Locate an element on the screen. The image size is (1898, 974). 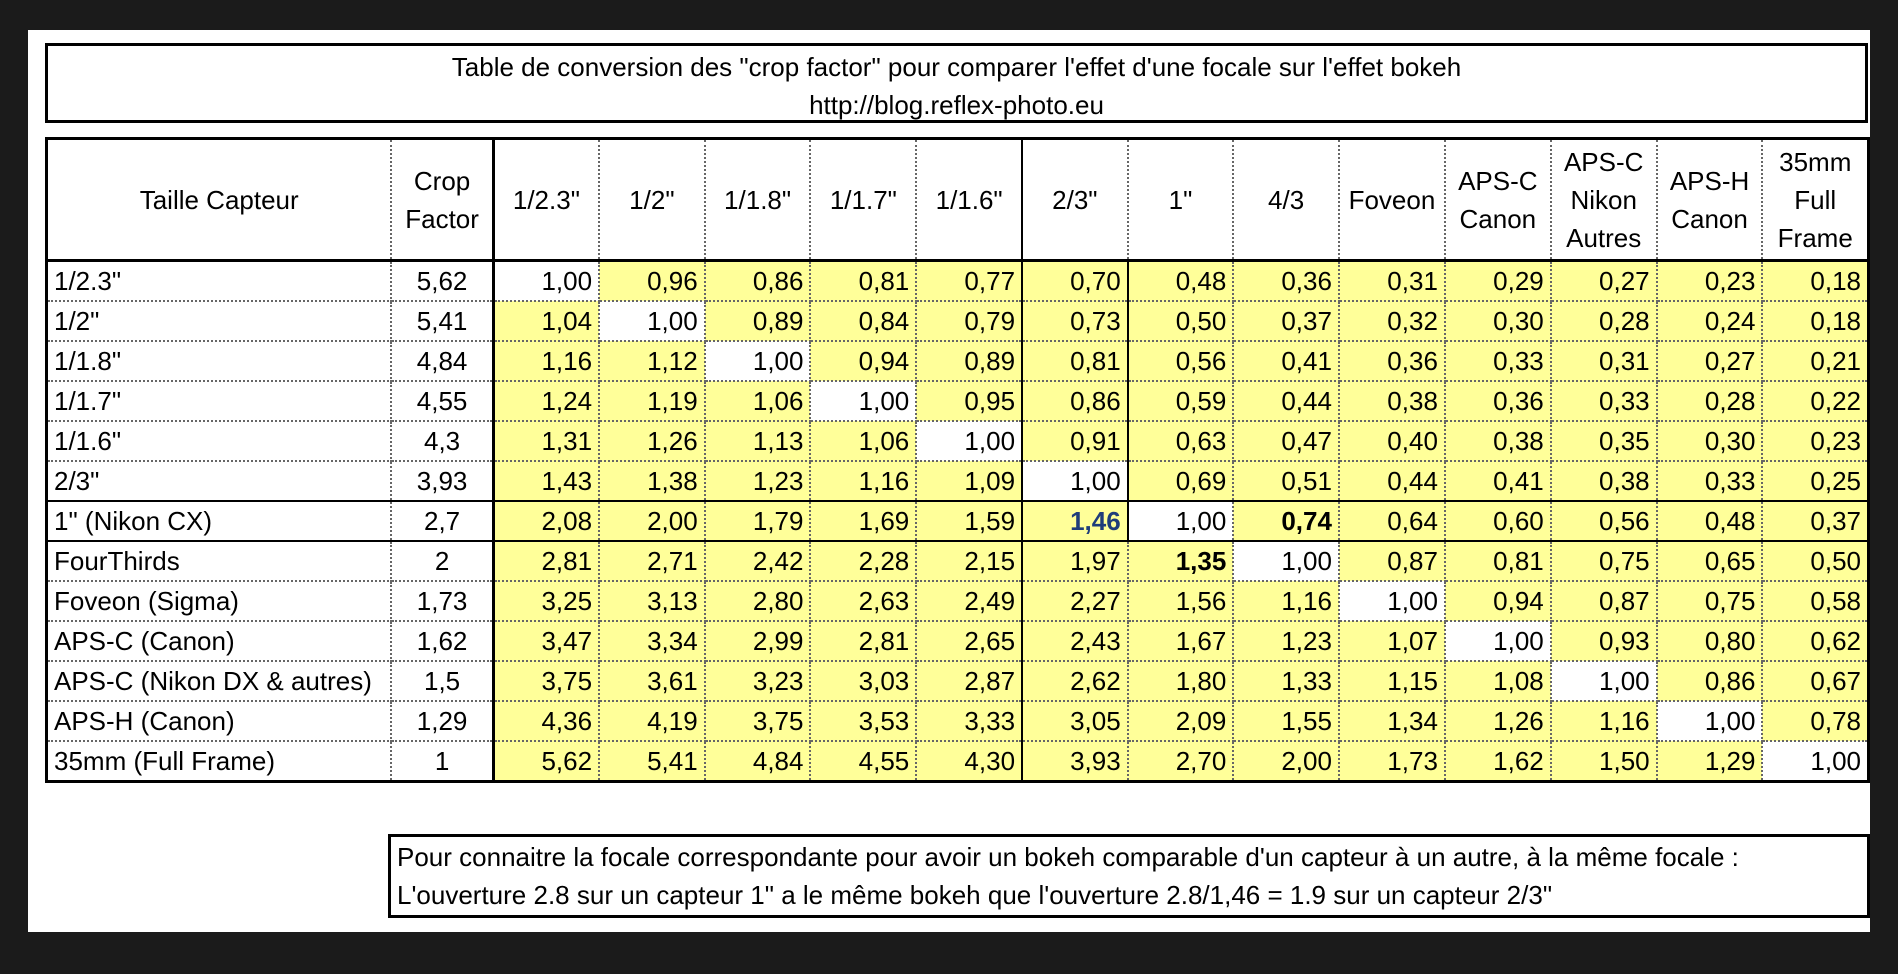
value-cell: 1,73 is located at coordinates (1392, 762).